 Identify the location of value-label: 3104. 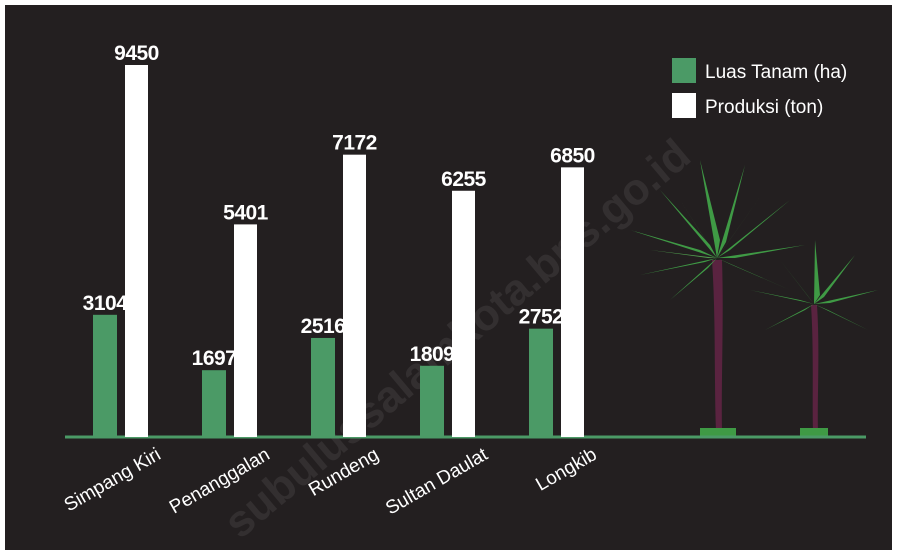
(106, 303).